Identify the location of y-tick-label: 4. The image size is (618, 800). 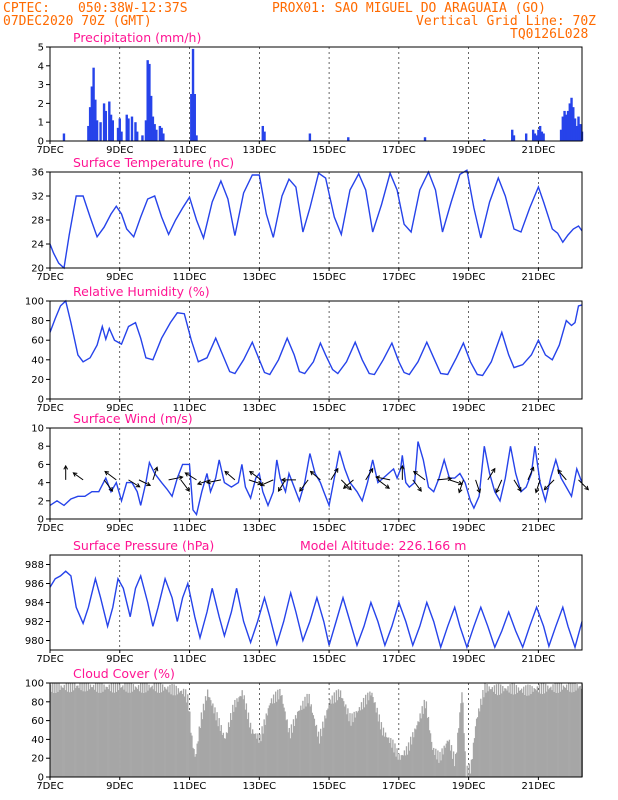
(41, 66).